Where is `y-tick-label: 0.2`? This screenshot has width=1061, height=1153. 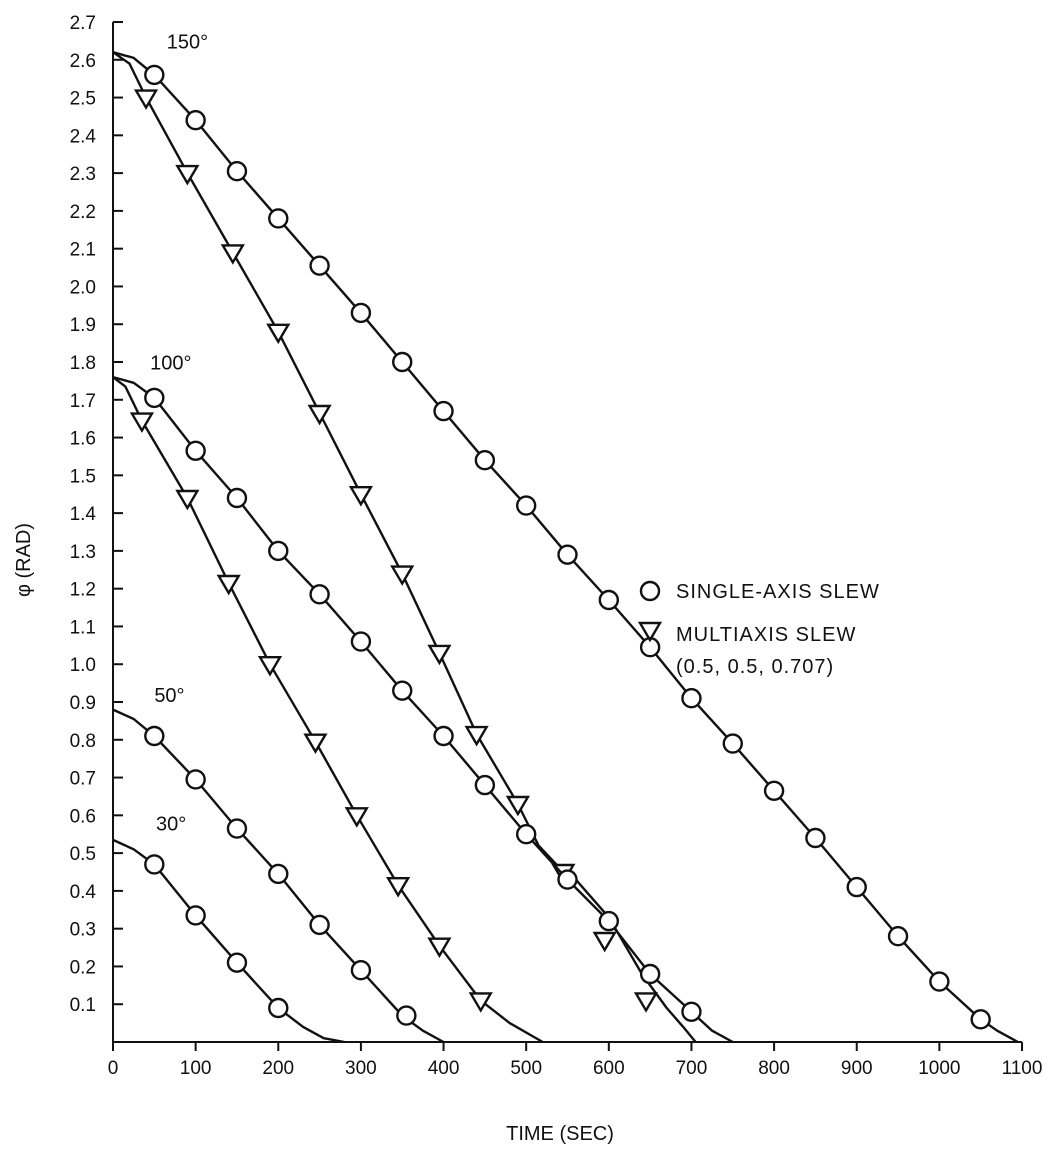 y-tick-label: 0.2 is located at coordinates (83, 967).